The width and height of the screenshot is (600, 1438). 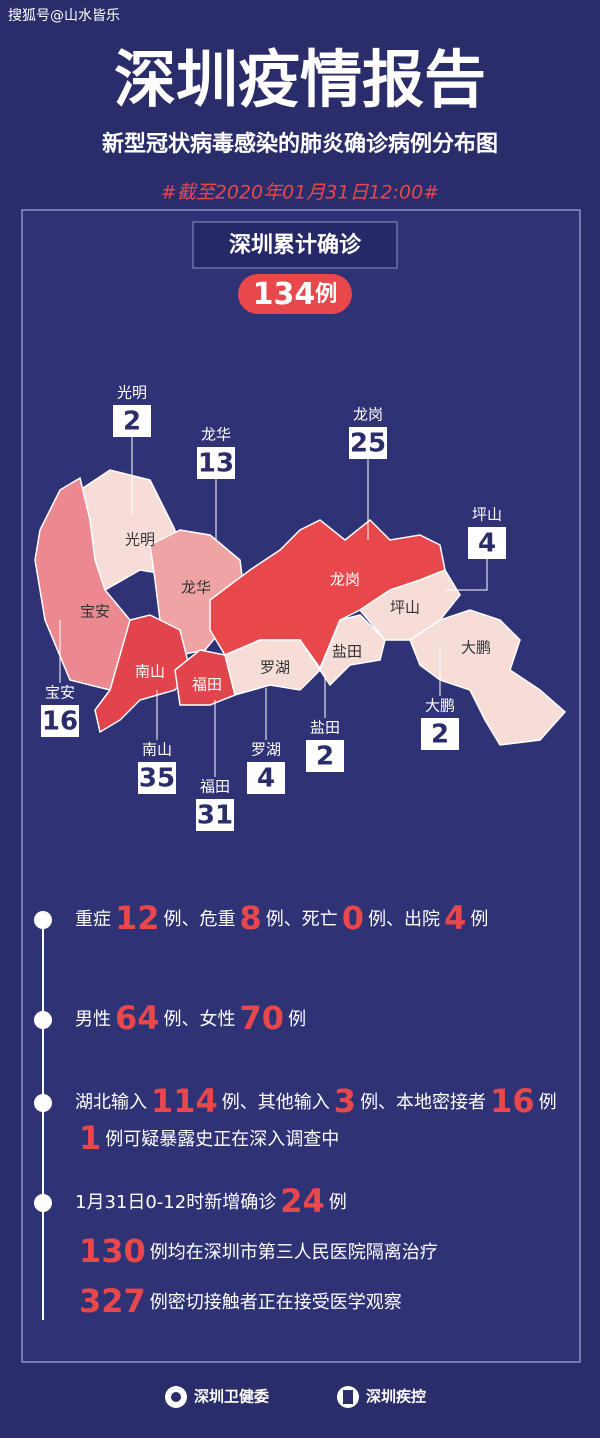 What do you see at coordinates (137, 1018) in the screenshot?
I see `stat-number: 64` at bounding box center [137, 1018].